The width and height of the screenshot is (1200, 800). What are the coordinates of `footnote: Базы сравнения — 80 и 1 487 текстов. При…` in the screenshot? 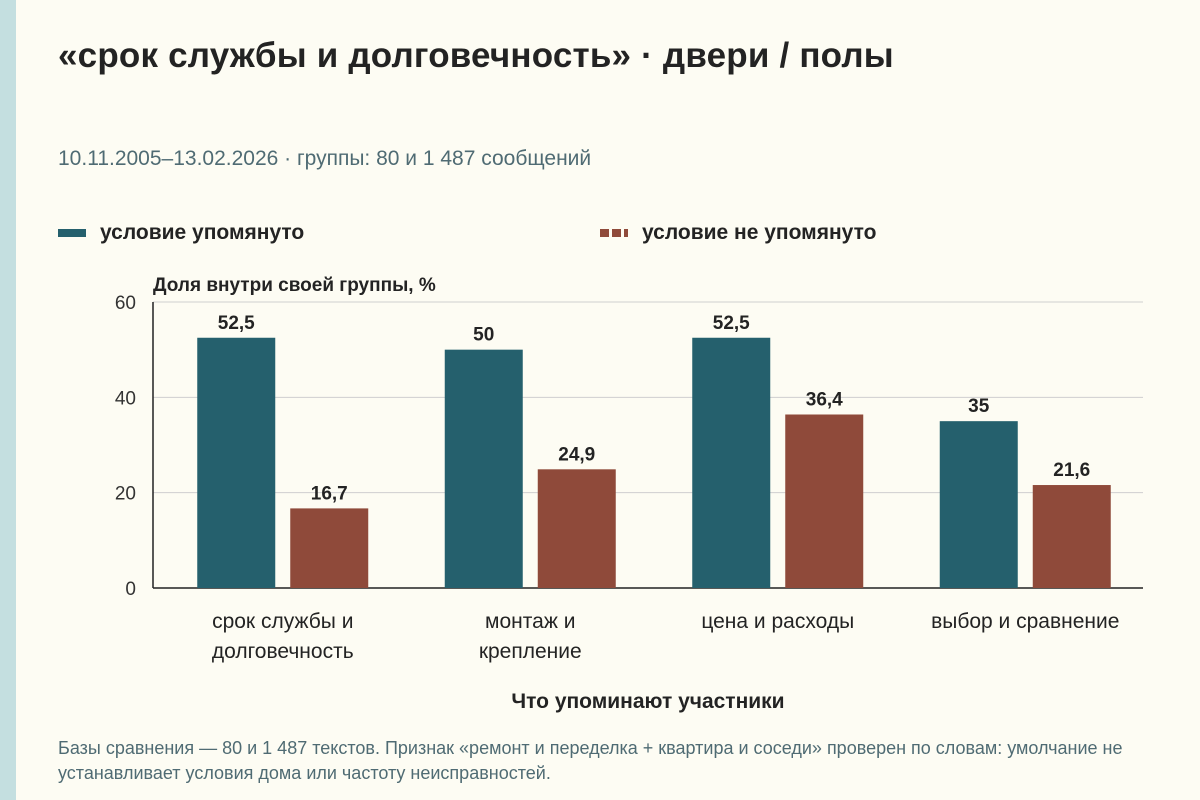 It's located at (590, 760).